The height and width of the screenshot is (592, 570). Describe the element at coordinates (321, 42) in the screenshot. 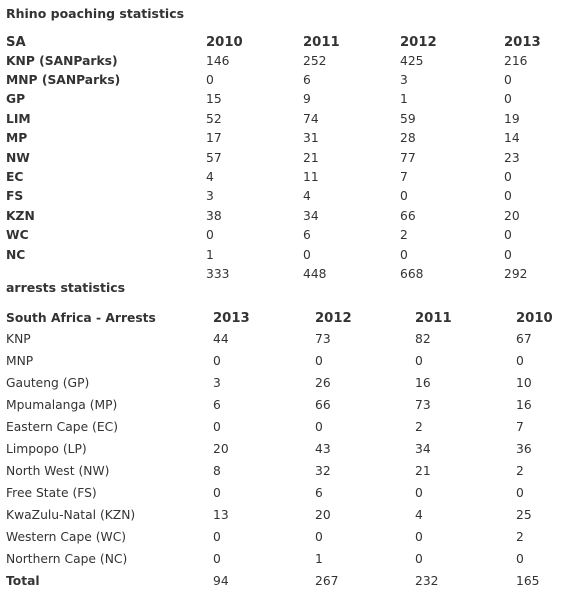

I see `poaching-value-cell: 2011` at that location.